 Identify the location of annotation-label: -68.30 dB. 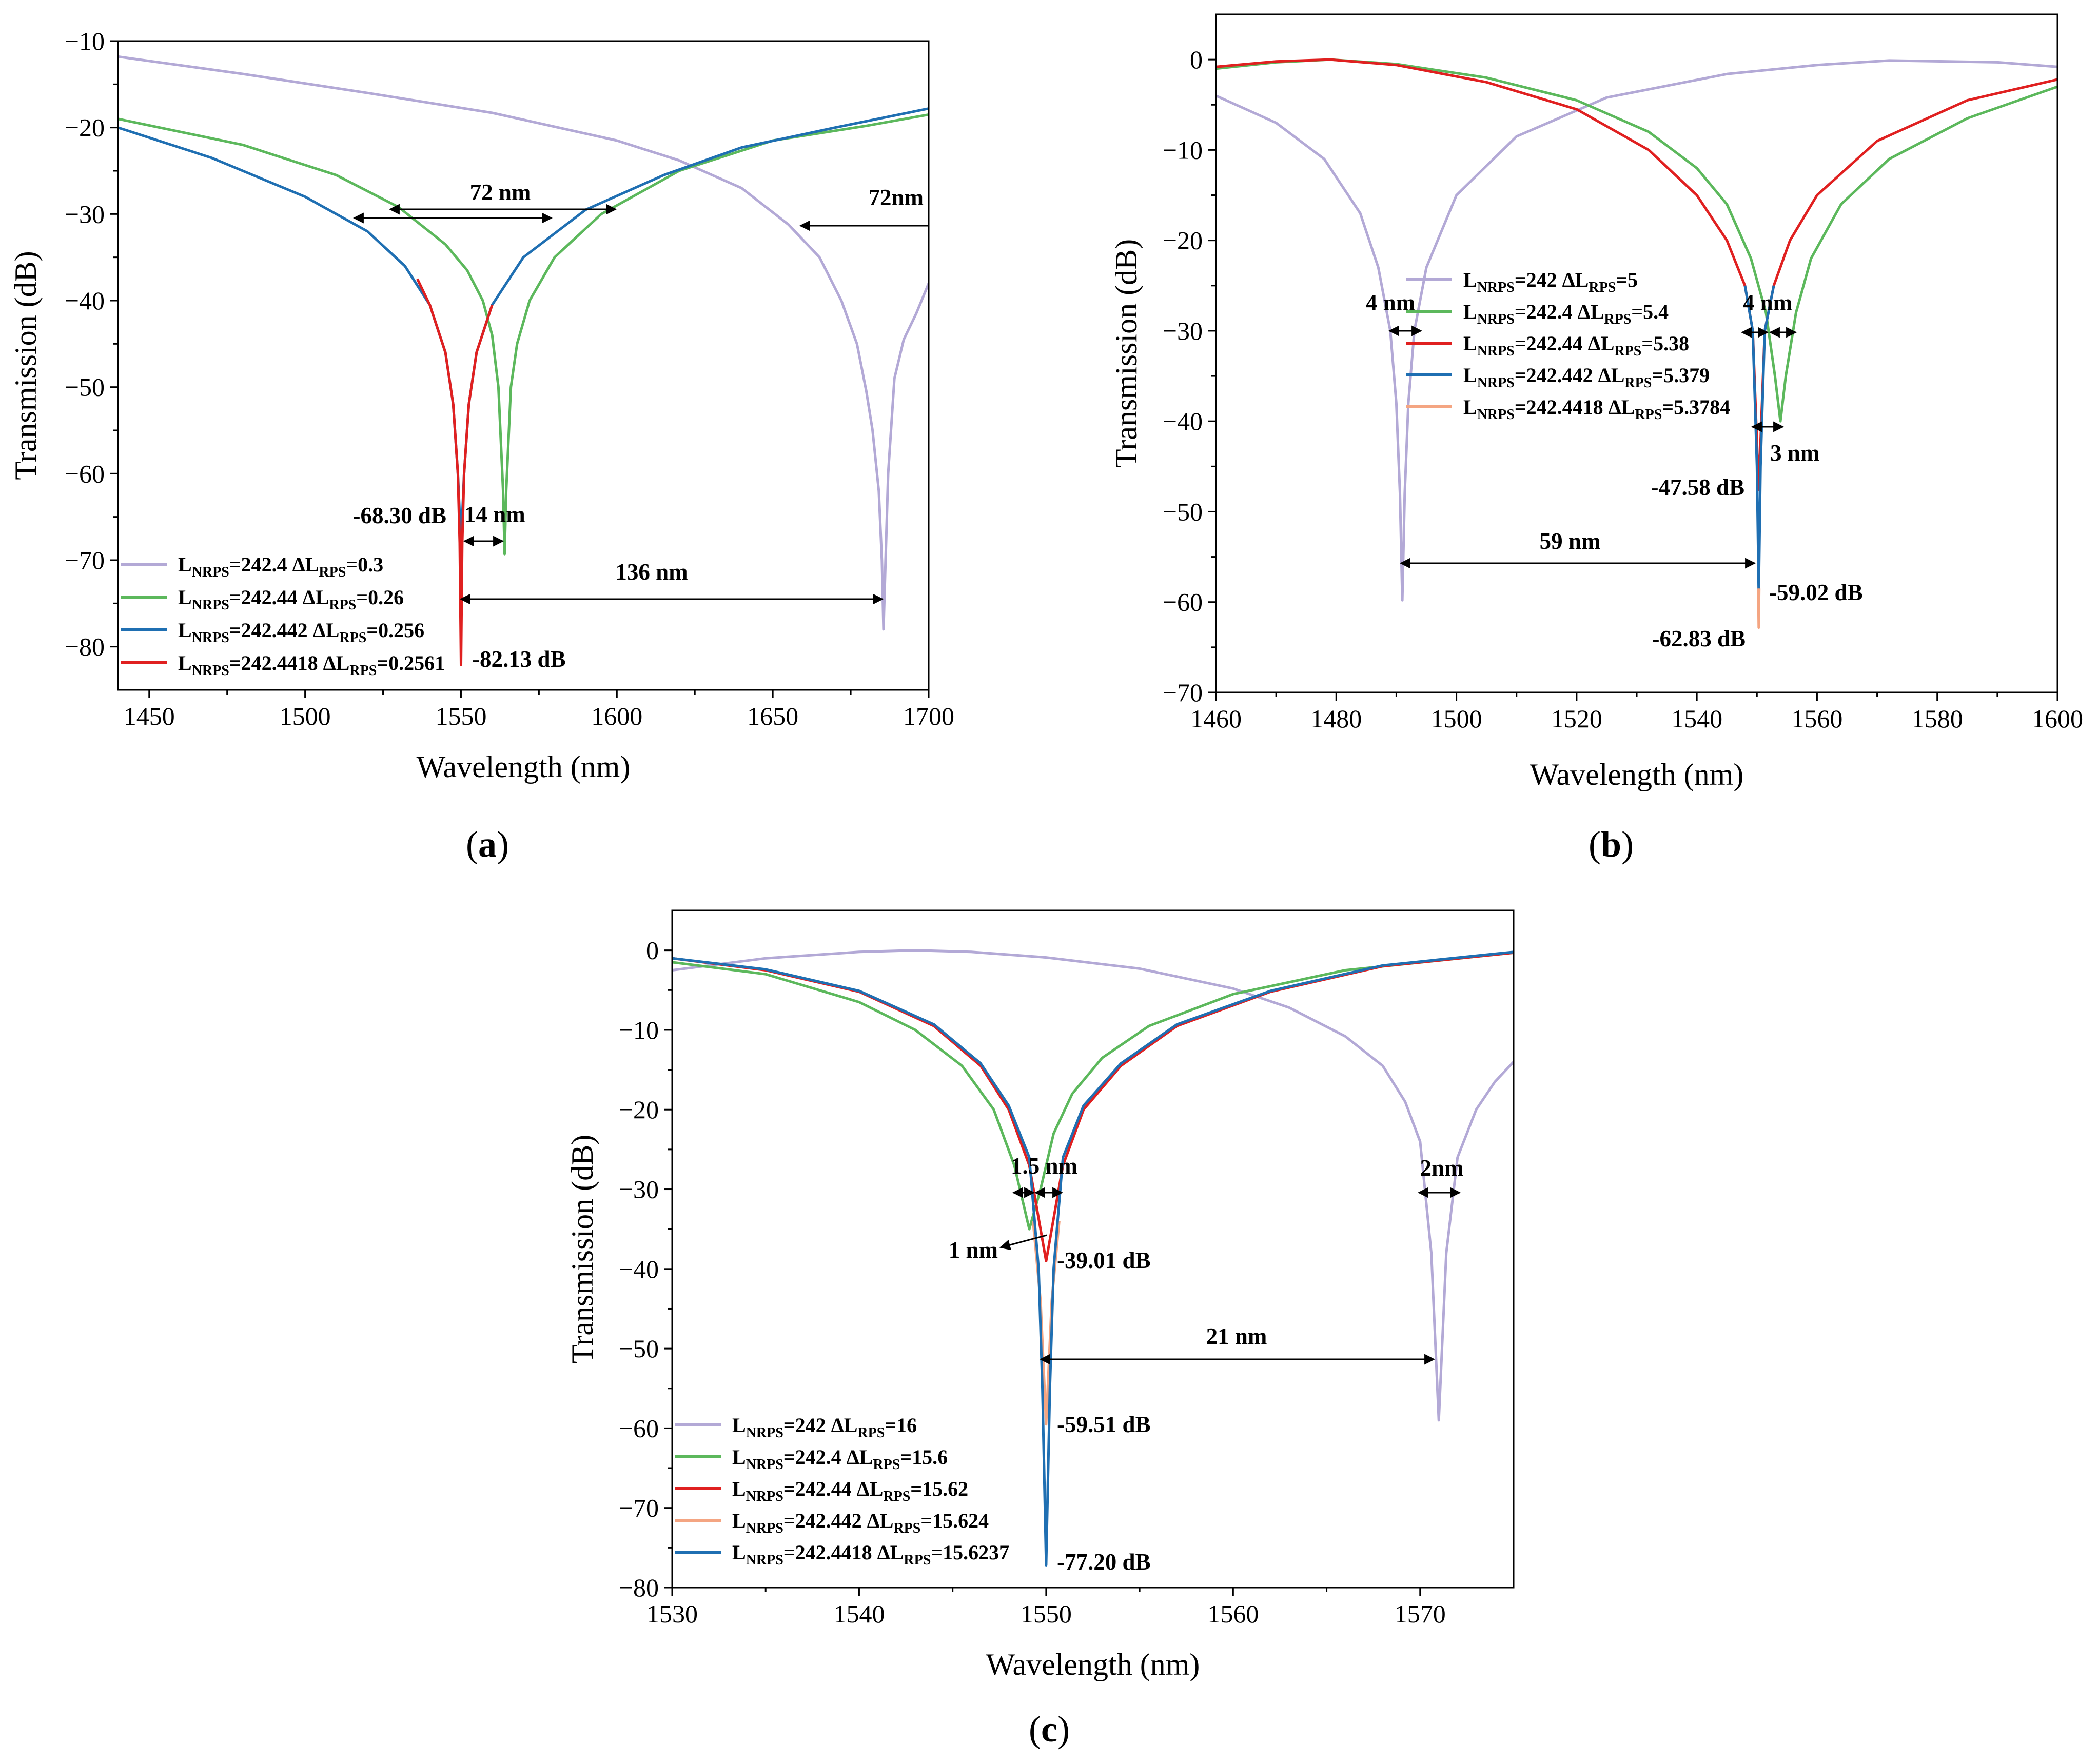
(399, 515).